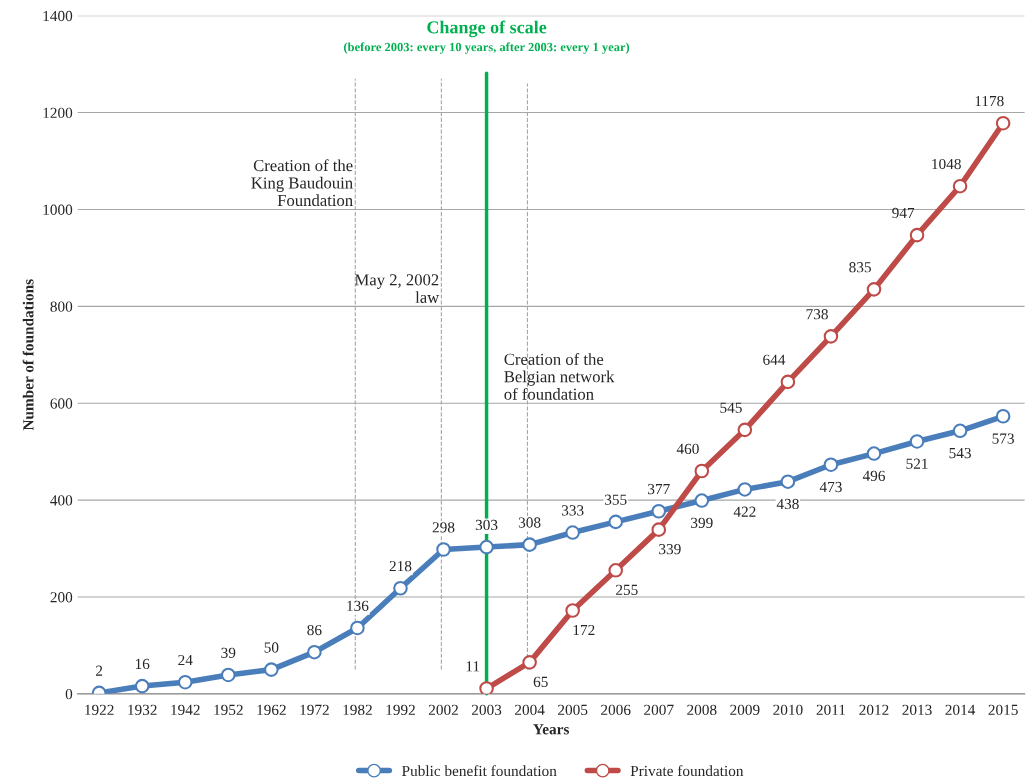 This screenshot has width=1035, height=784. What do you see at coordinates (960, 710) in the screenshot?
I see `x-tick-label: 2014` at bounding box center [960, 710].